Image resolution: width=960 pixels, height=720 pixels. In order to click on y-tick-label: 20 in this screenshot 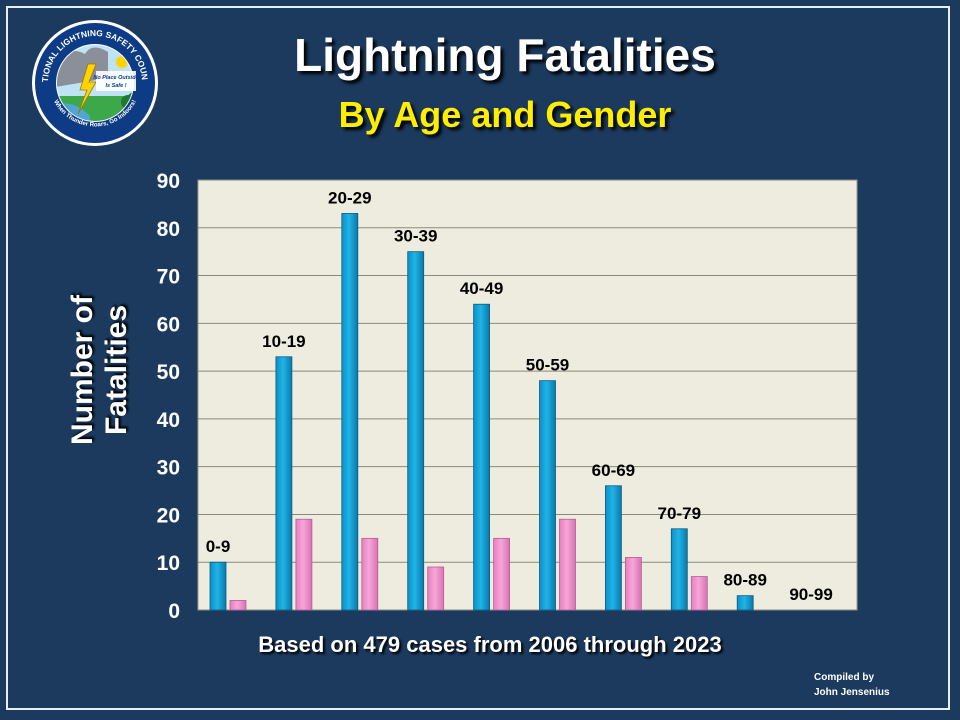, I will do `click(168, 515)`.